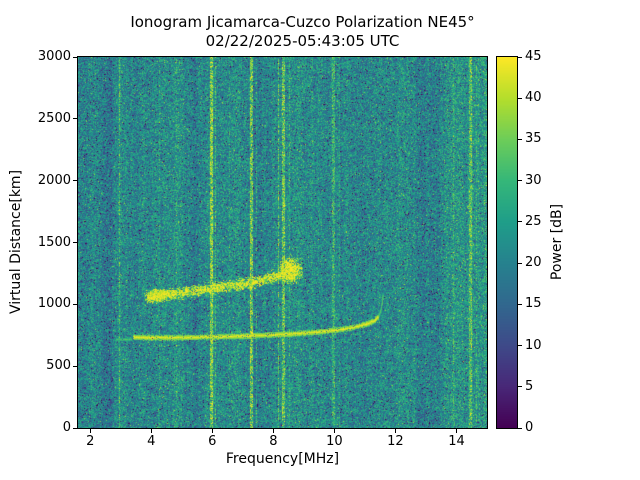 Image resolution: width=640 pixels, height=480 pixels. What do you see at coordinates (273, 441) in the screenshot?
I see `x-tick-label-8: 8` at bounding box center [273, 441].